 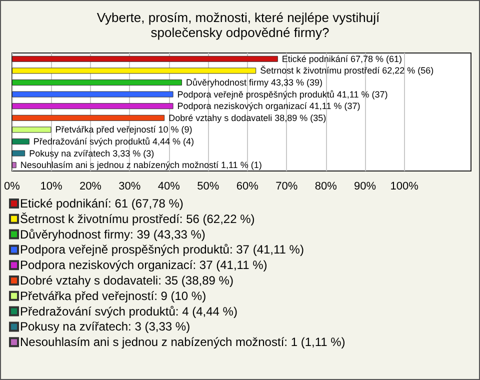 What do you see at coordinates (183, 342) in the screenshot?
I see `legend-label: Nesouhlasím ani s jednou z nabízených možností: 1 (1,11 %)` at bounding box center [183, 342].